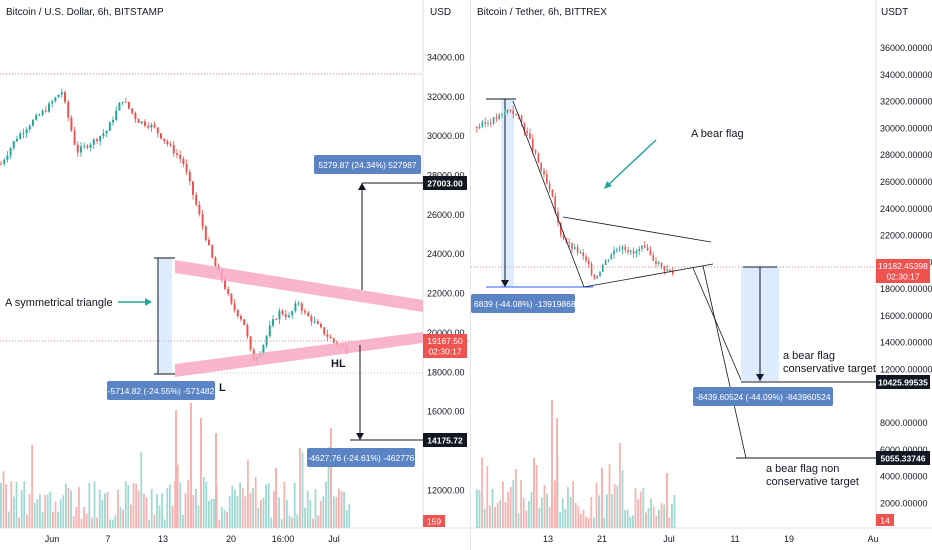 The width and height of the screenshot is (932, 550). What do you see at coordinates (222, 388) in the screenshot?
I see `low-label: L` at bounding box center [222, 388].